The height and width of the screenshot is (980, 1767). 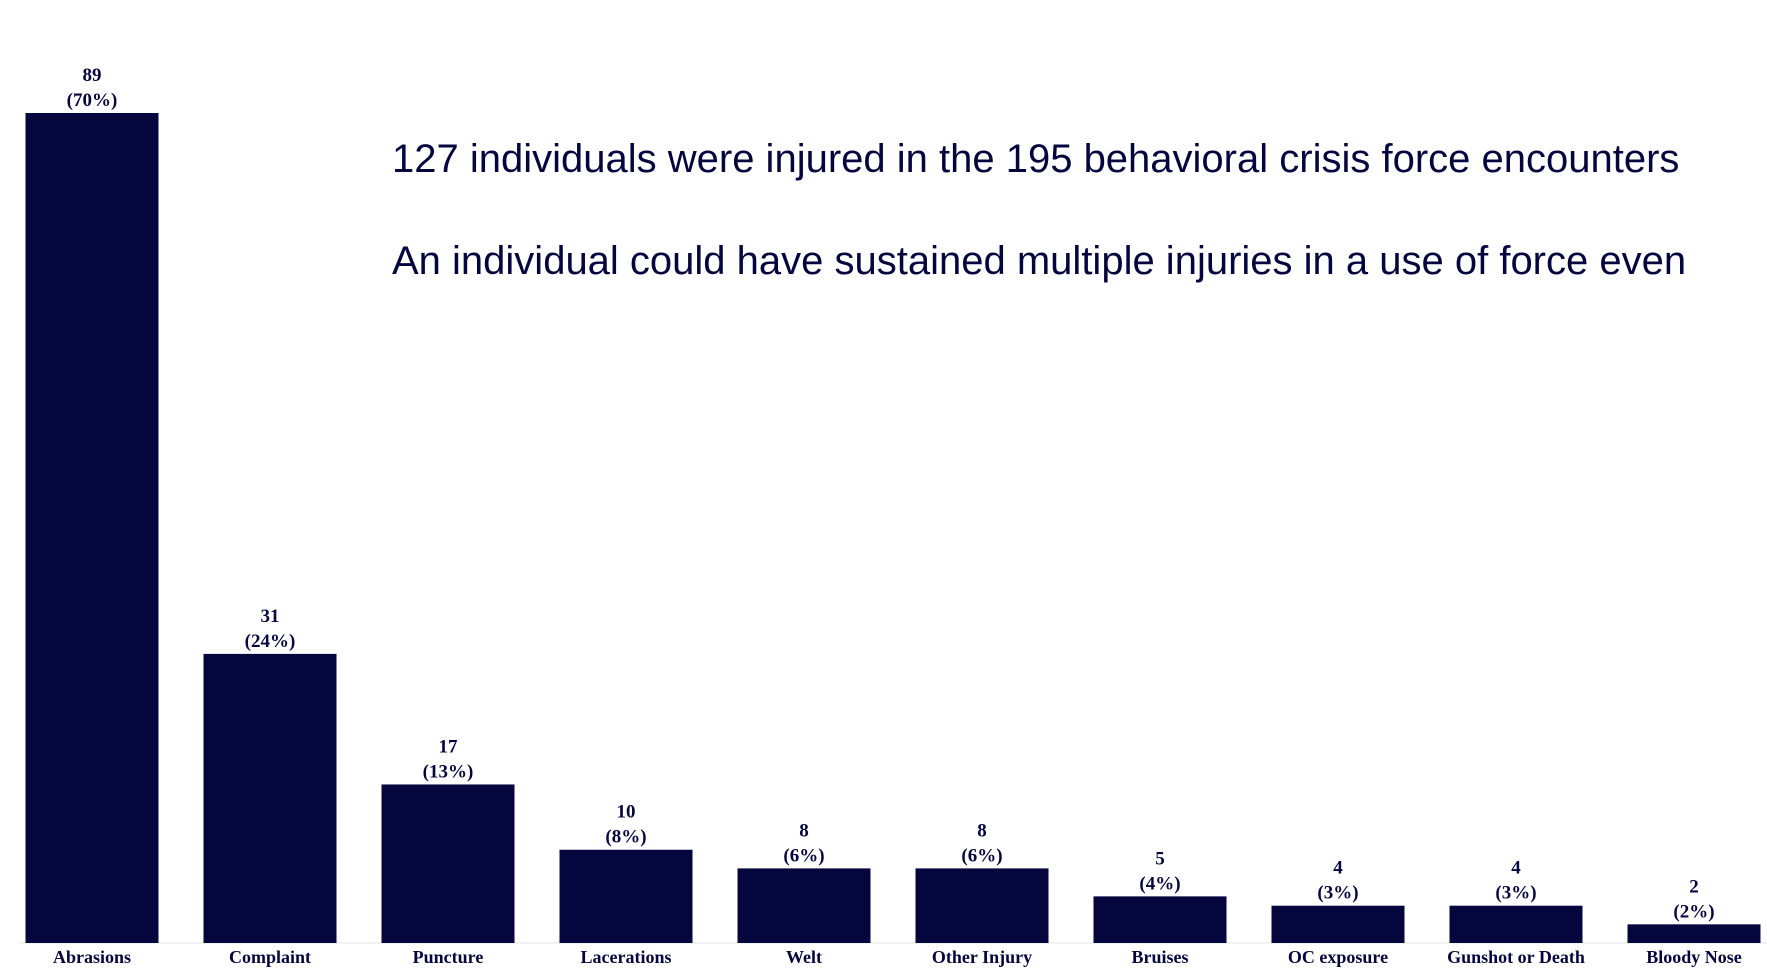 I want to click on value-label: 89, so click(x=92, y=75).